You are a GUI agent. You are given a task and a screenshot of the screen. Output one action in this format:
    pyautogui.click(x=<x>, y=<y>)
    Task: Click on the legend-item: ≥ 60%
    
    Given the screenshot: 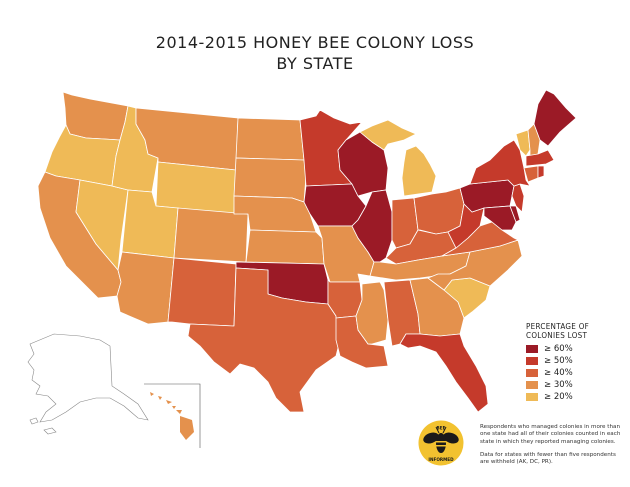 What is the action you would take?
    pyautogui.click(x=549, y=348)
    